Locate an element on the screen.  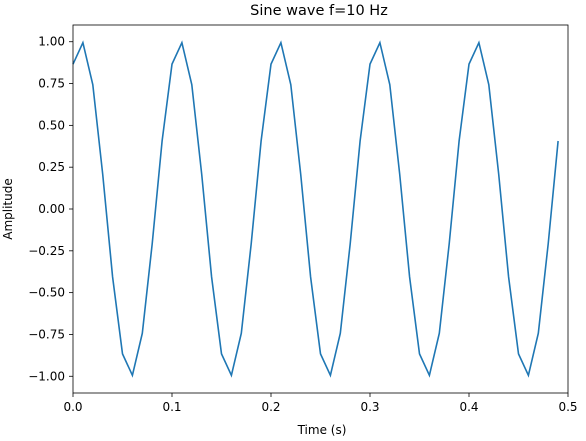
x-tick-label: 0.5 is located at coordinates (567, 407).